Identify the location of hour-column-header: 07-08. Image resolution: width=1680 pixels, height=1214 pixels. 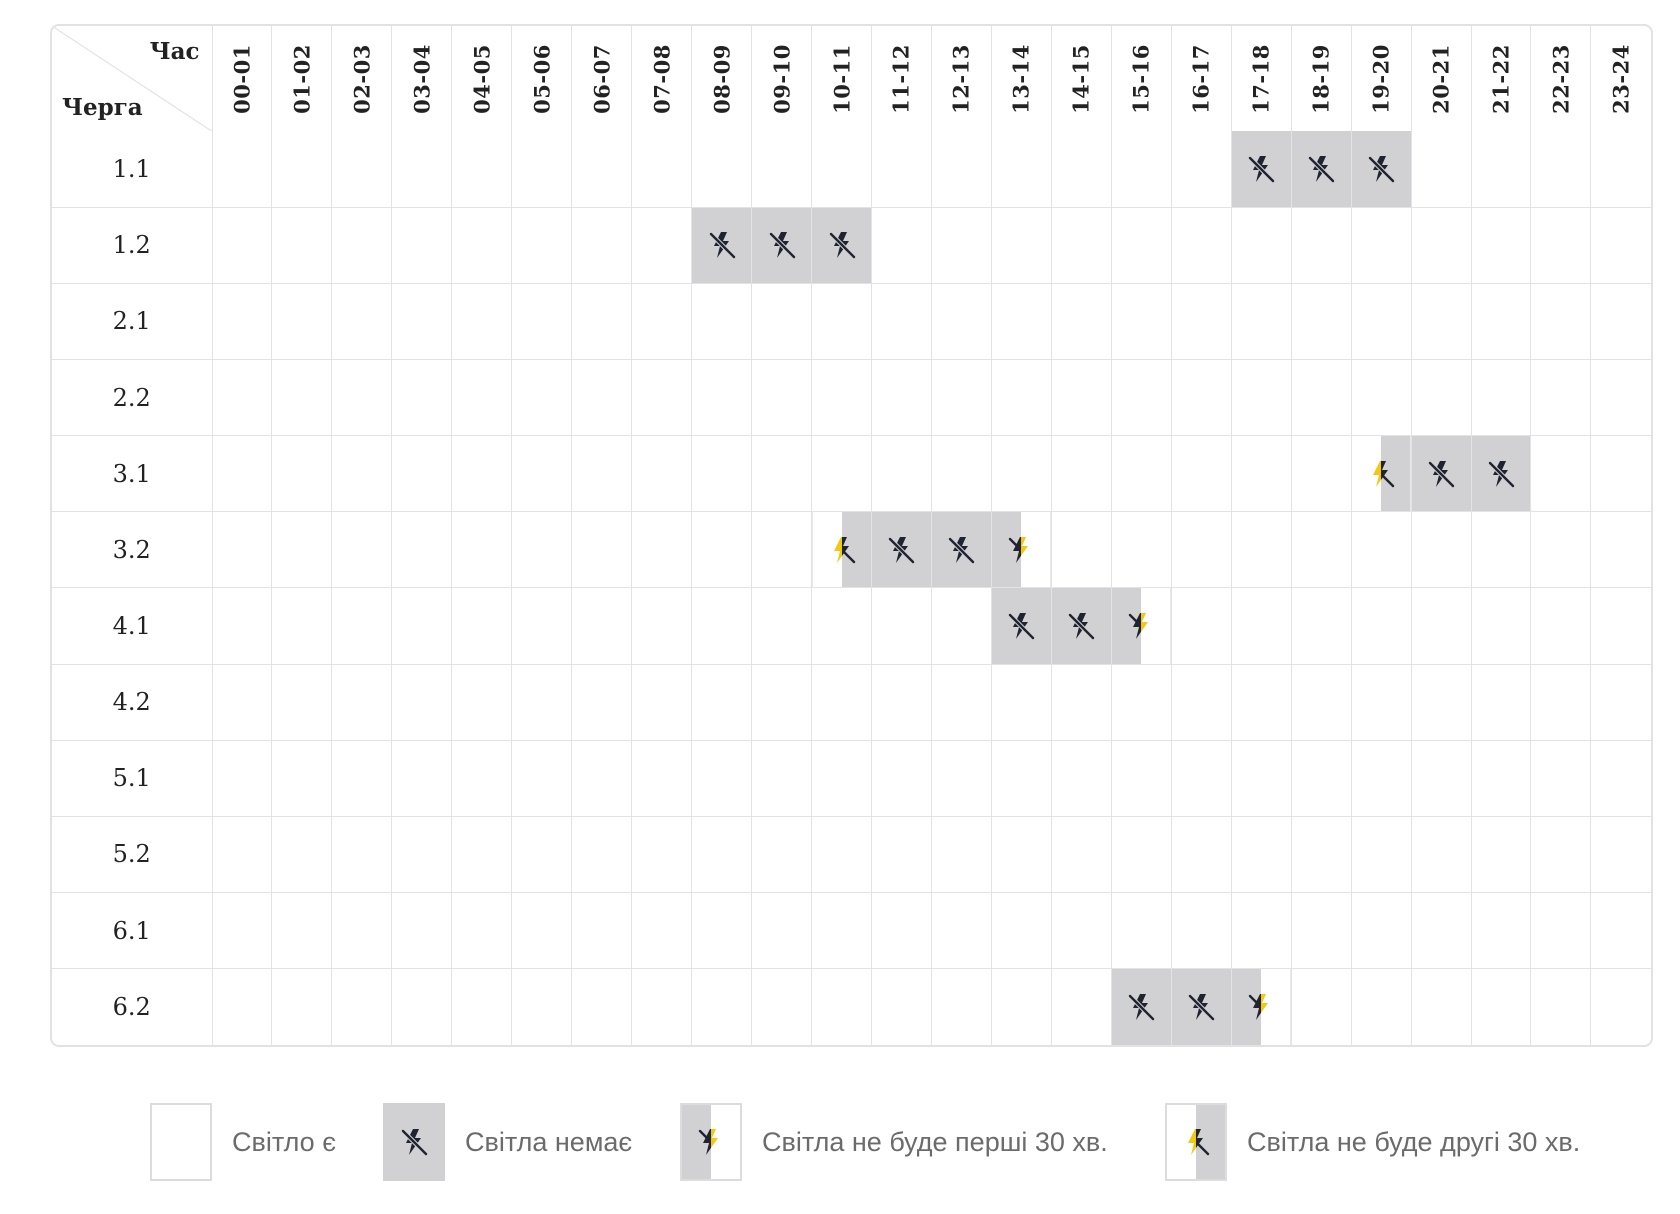
(662, 78).